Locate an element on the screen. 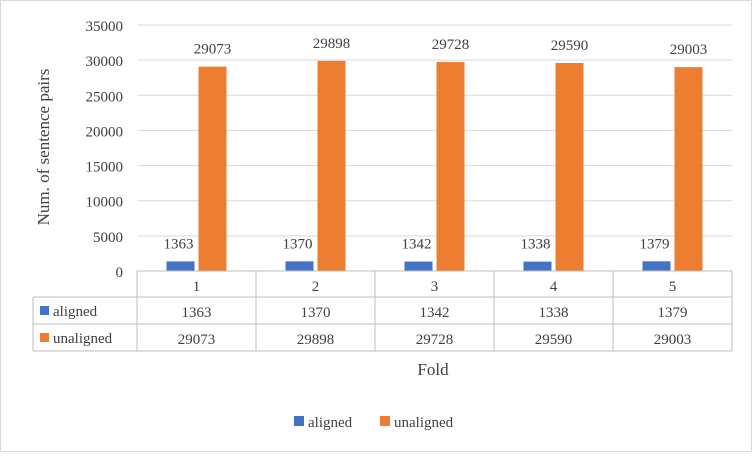 The width and height of the screenshot is (752, 456). table-cell: 1379 is located at coordinates (673, 313).